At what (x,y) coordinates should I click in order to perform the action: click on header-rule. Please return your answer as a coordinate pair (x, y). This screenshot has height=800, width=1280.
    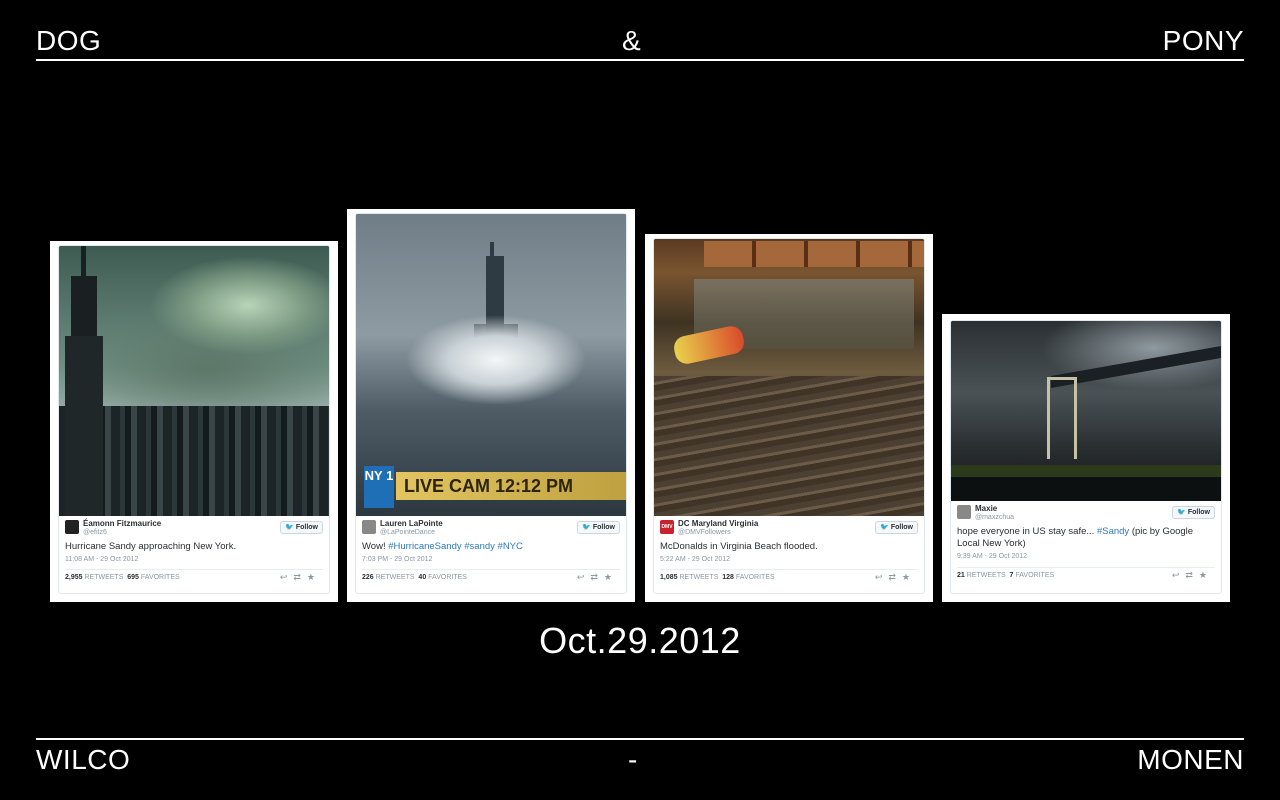
    Looking at the image, I should click on (640, 60).